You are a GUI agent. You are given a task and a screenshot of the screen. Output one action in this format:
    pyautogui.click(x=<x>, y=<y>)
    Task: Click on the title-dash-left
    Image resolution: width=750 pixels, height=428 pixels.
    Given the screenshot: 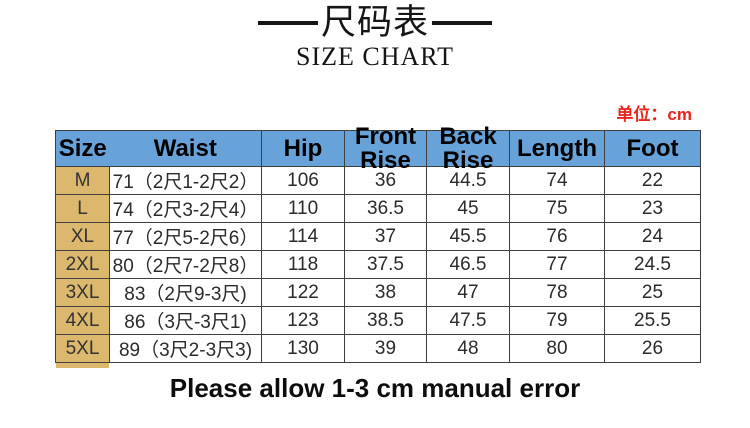 What is the action you would take?
    pyautogui.click(x=287, y=23)
    